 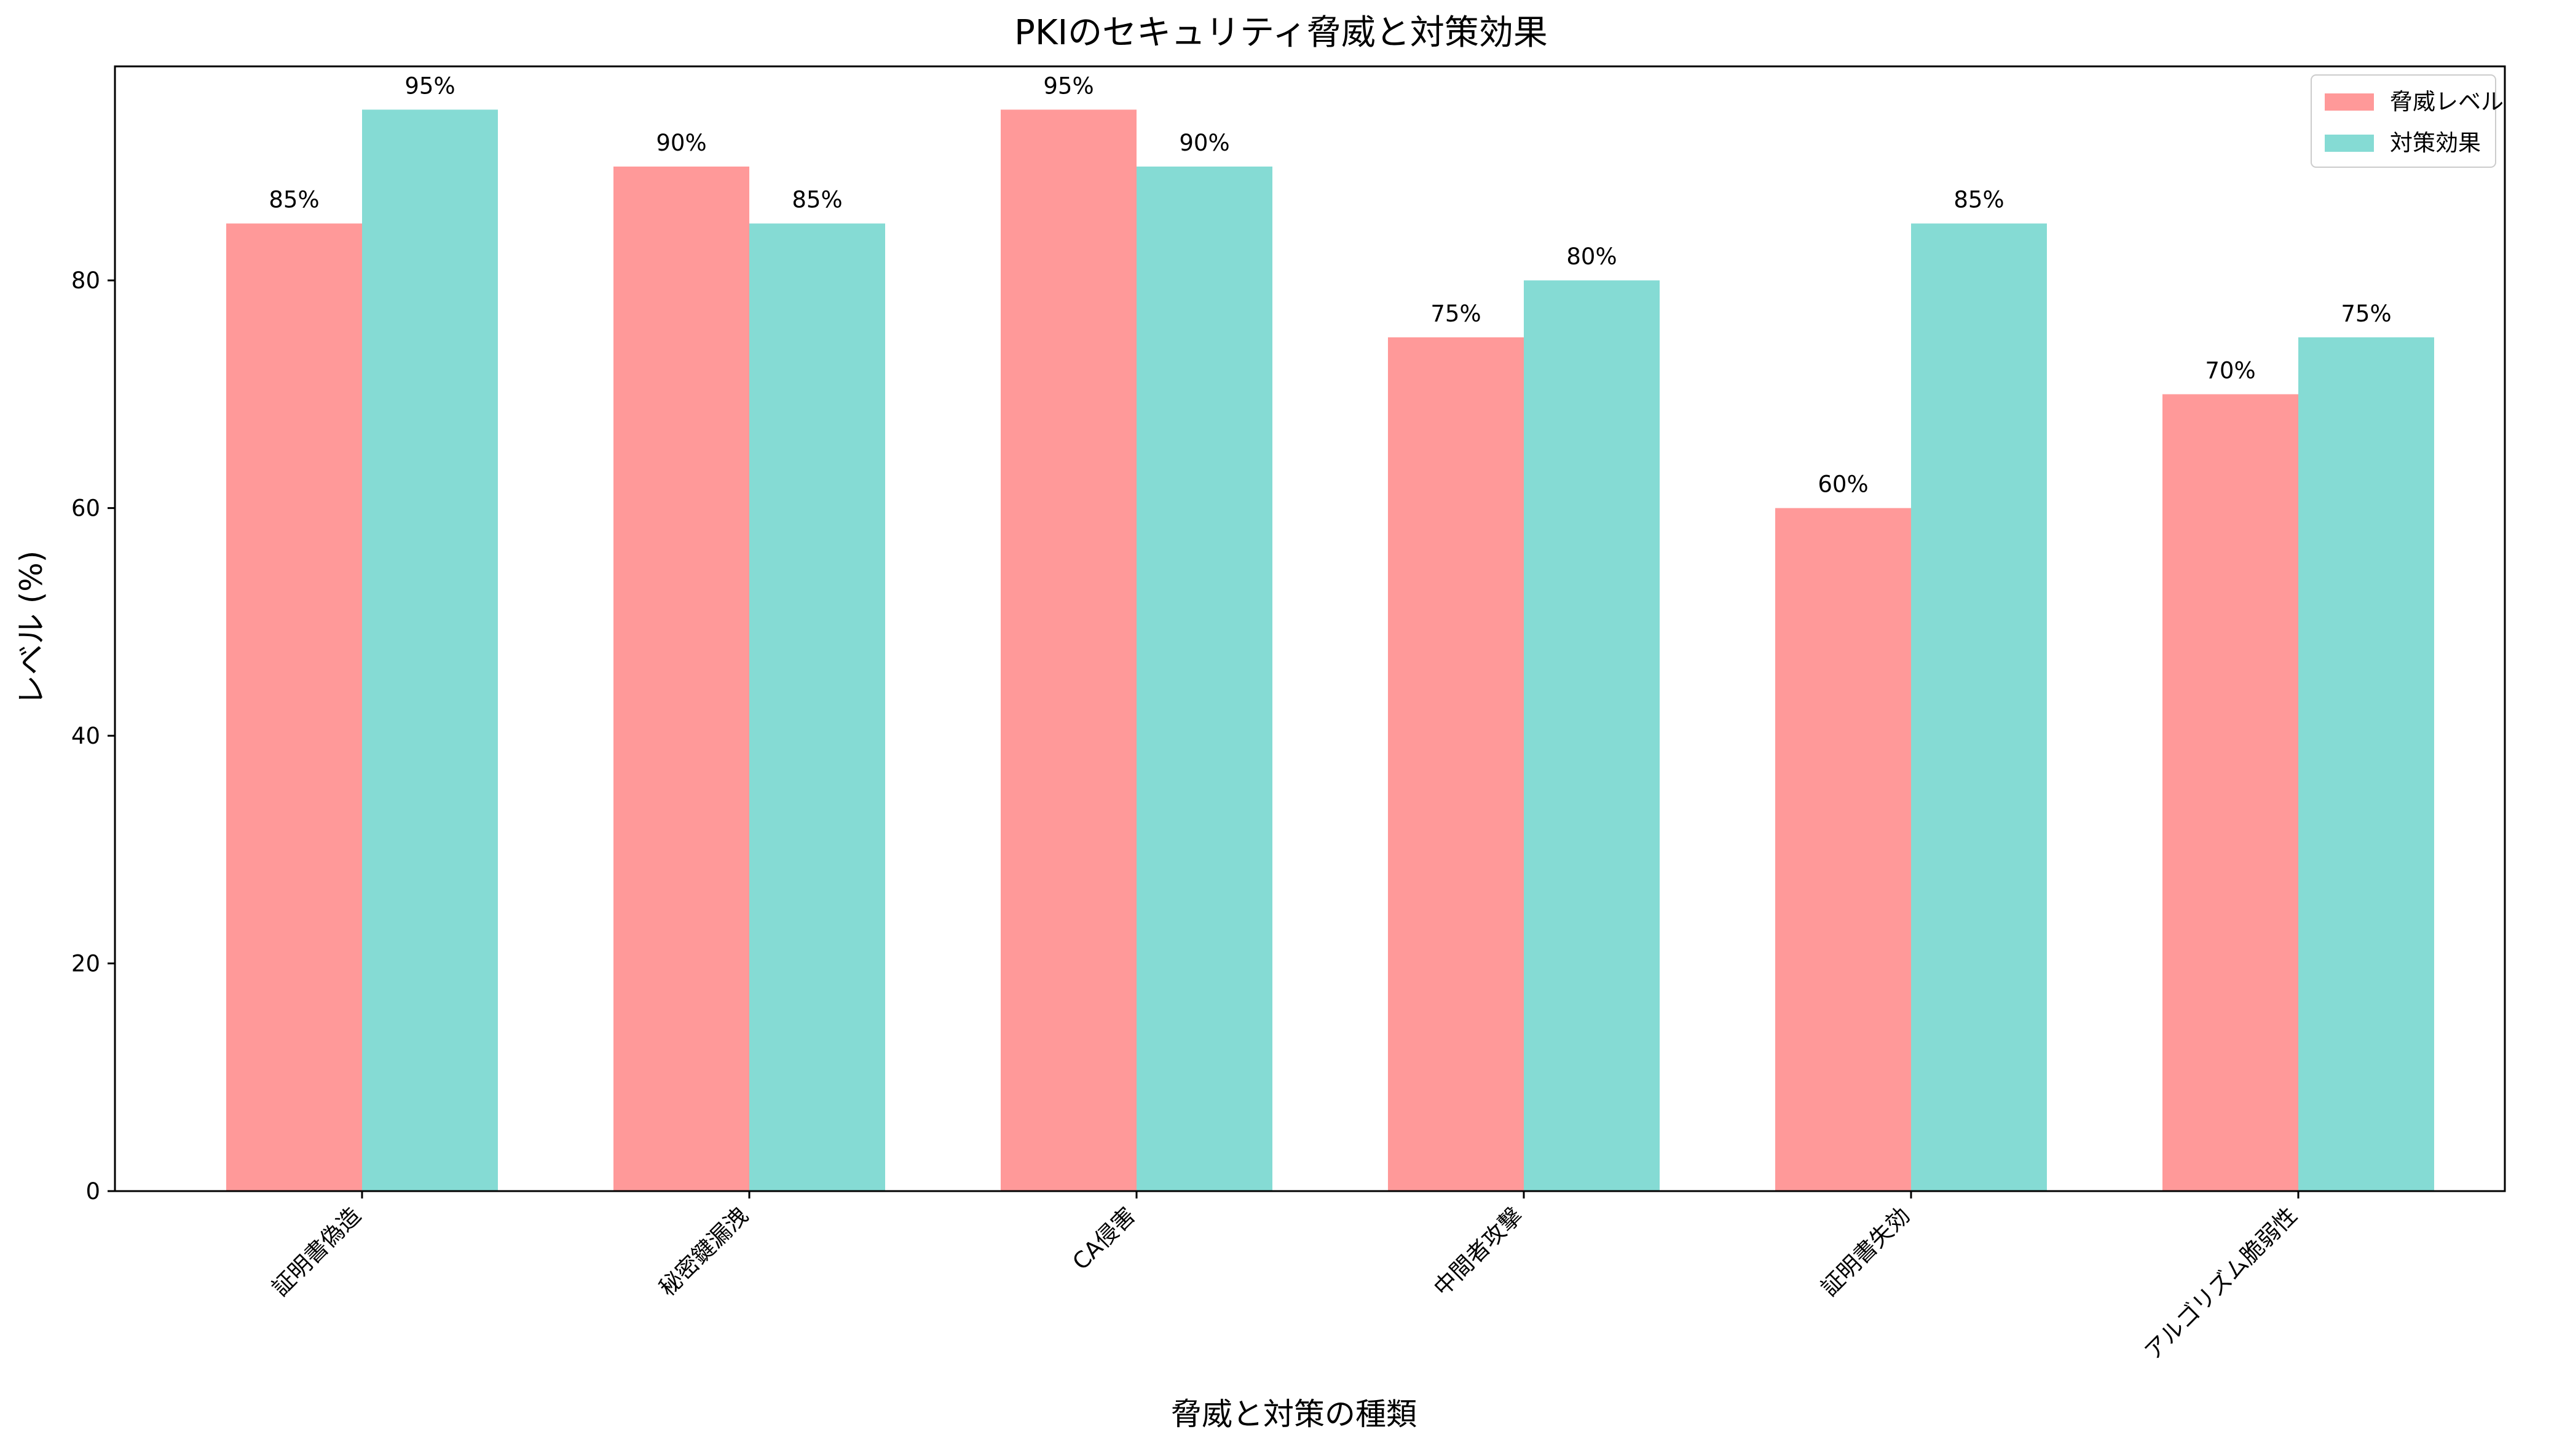 What do you see at coordinates (2220, 1283) in the screenshot?
I see `x-tick-label: アルゴリズム脆弱性` at bounding box center [2220, 1283].